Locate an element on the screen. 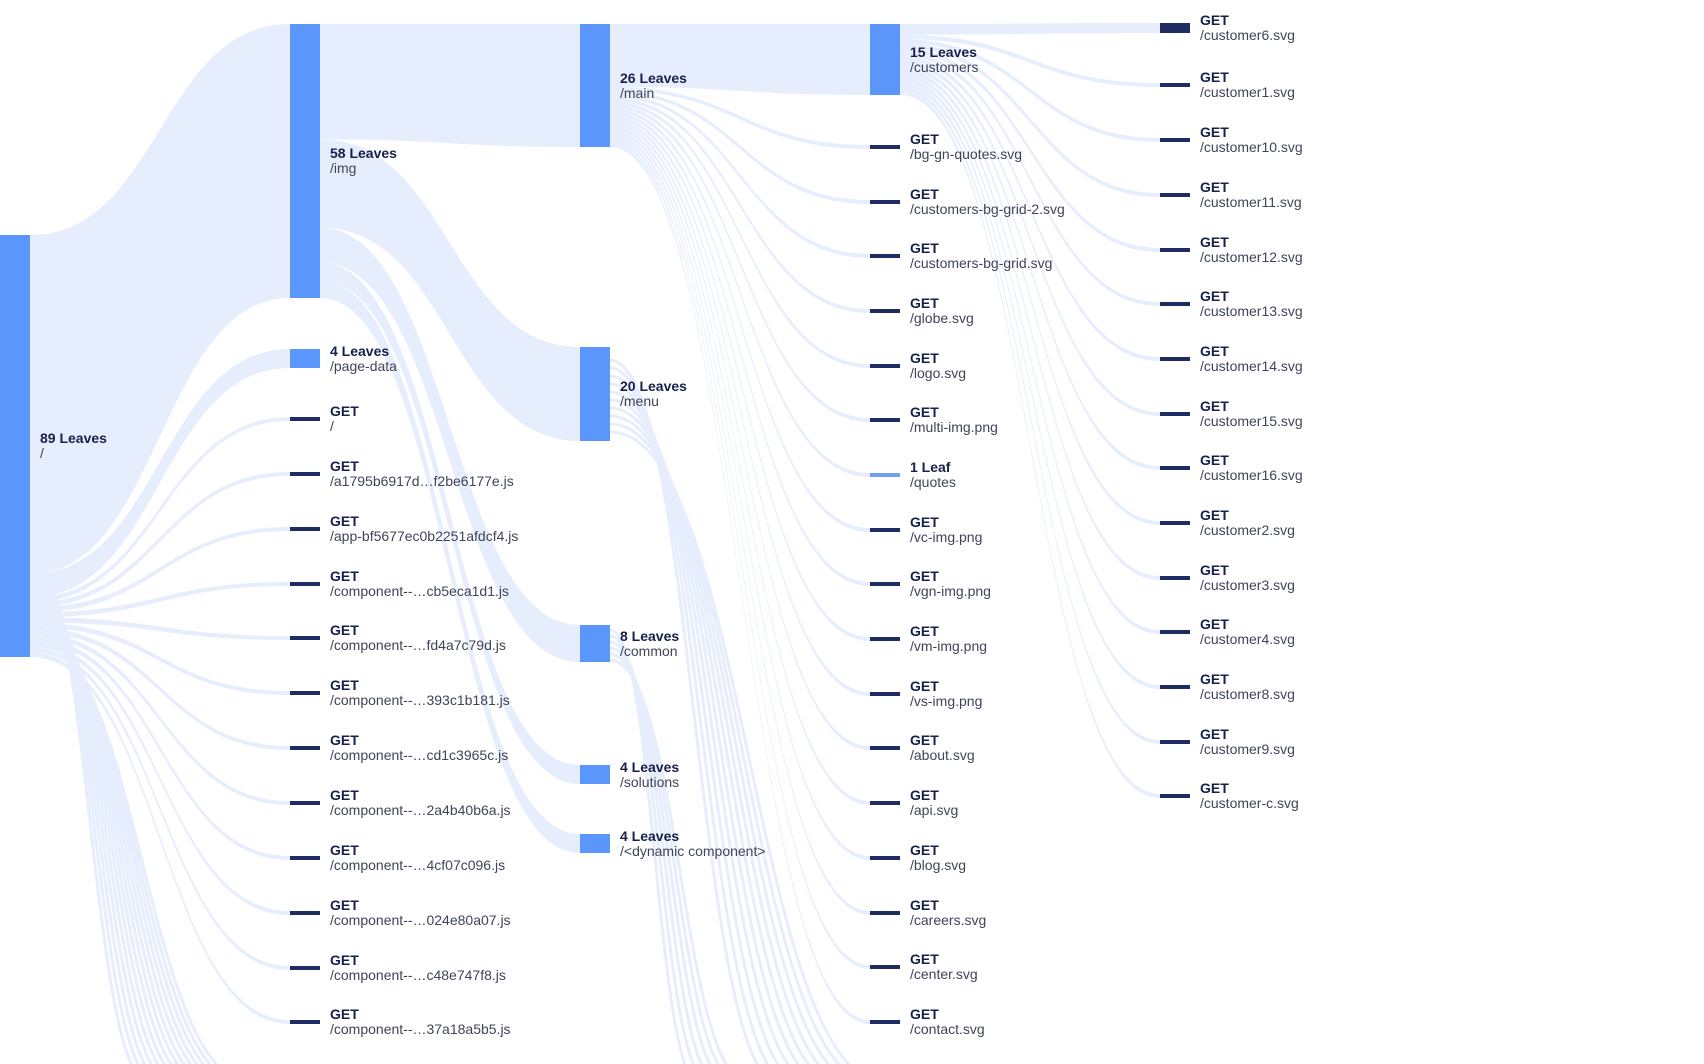 The height and width of the screenshot is (1064, 1704). l3-node-vc-img-png is located at coordinates (885, 530).